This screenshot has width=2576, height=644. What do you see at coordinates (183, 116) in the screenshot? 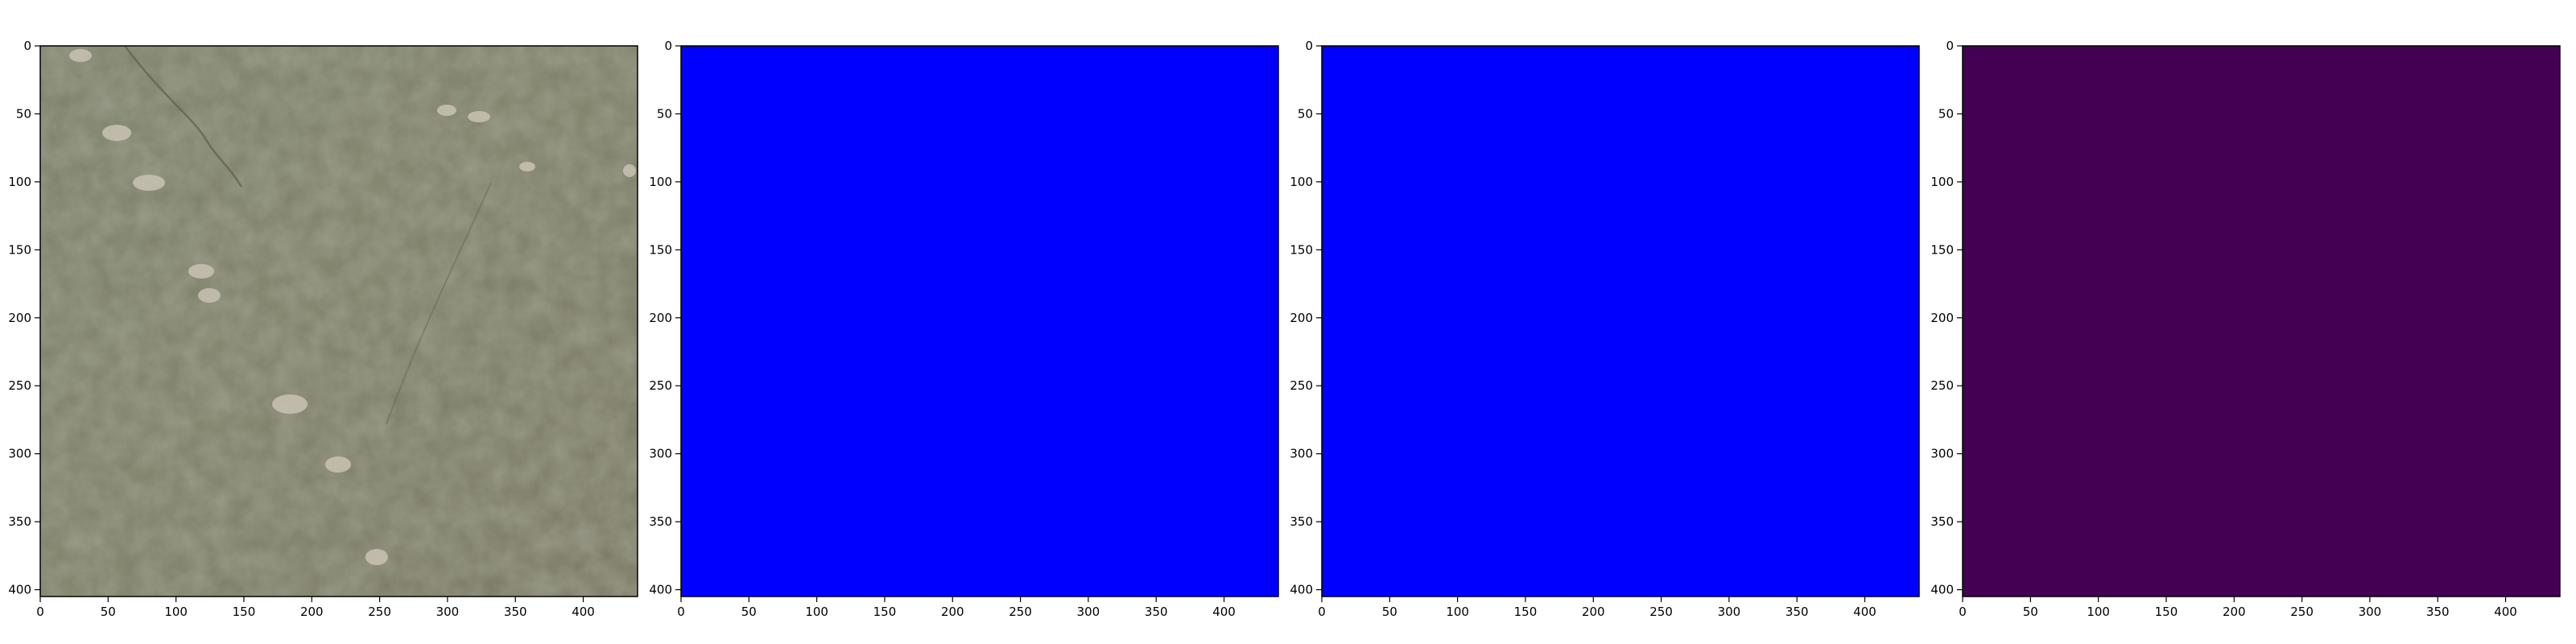
I see `crack-line` at bounding box center [183, 116].